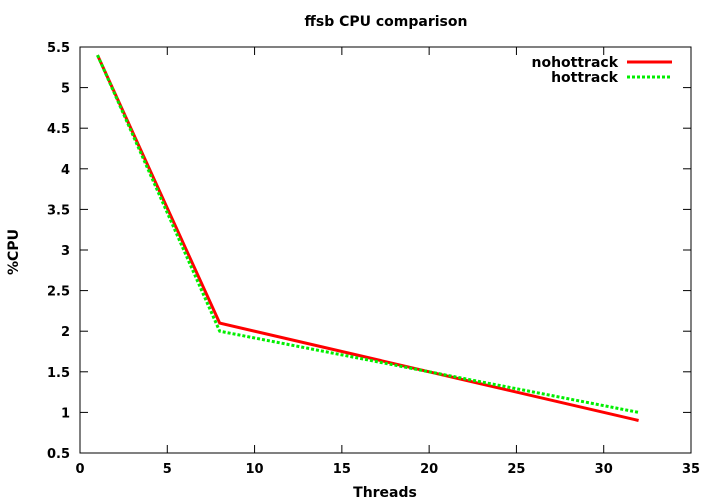 The image size is (720, 504). I want to click on legend-label-hottrack: hottrack, so click(585, 78).